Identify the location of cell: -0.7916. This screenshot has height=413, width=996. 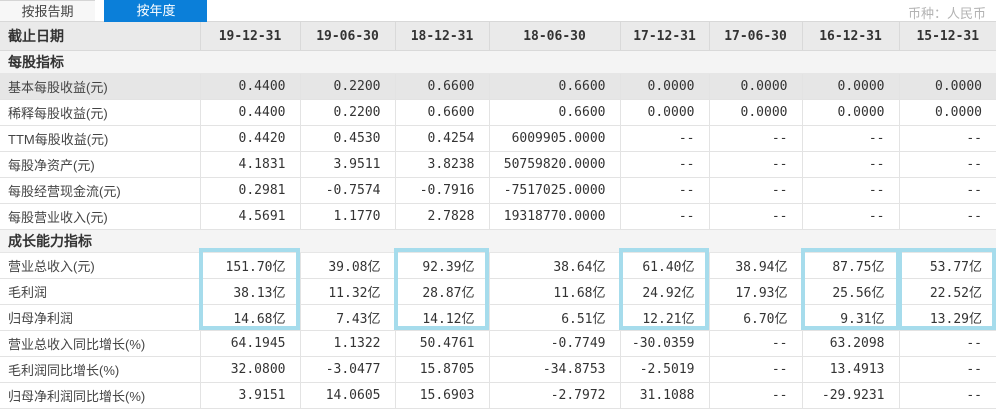
(441, 190).